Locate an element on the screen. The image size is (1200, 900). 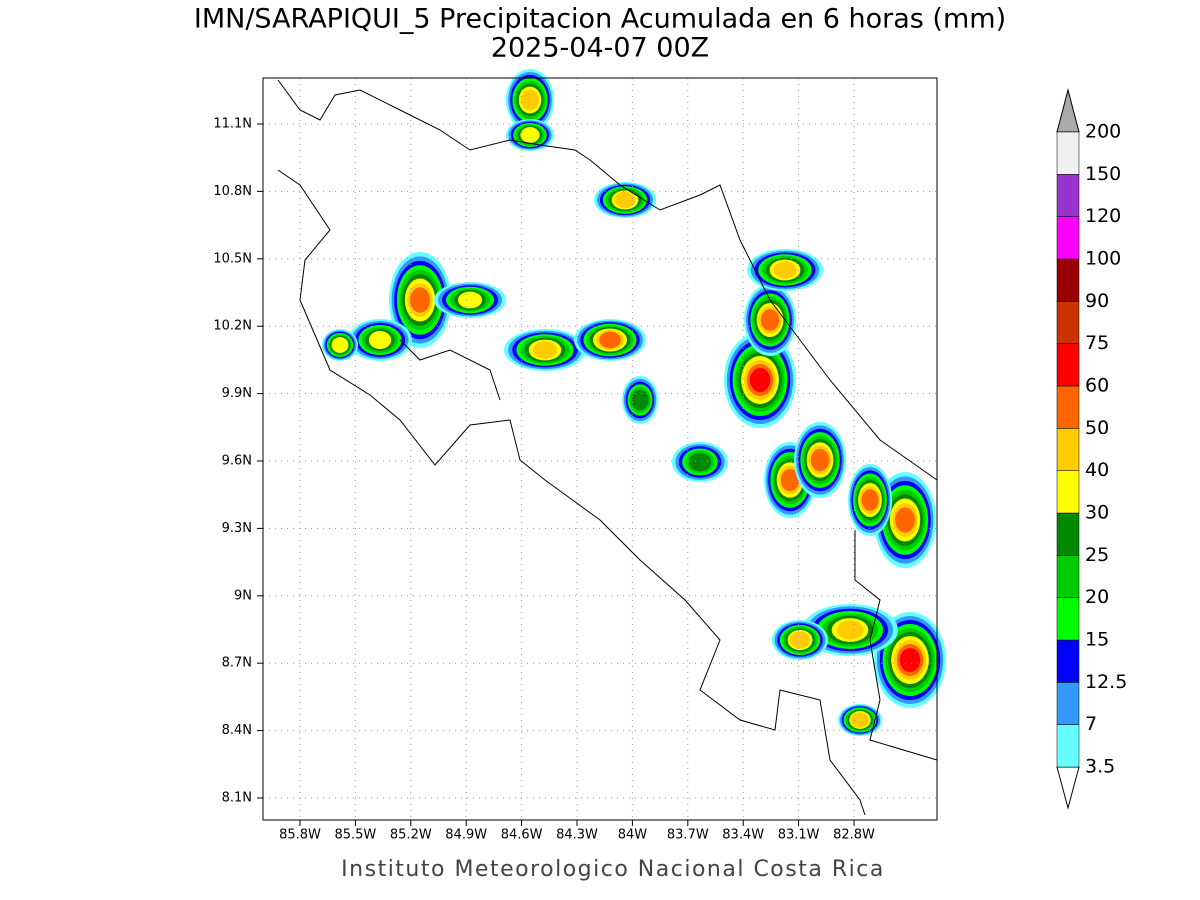
lon-label: 84.9W is located at coordinates (466, 835).